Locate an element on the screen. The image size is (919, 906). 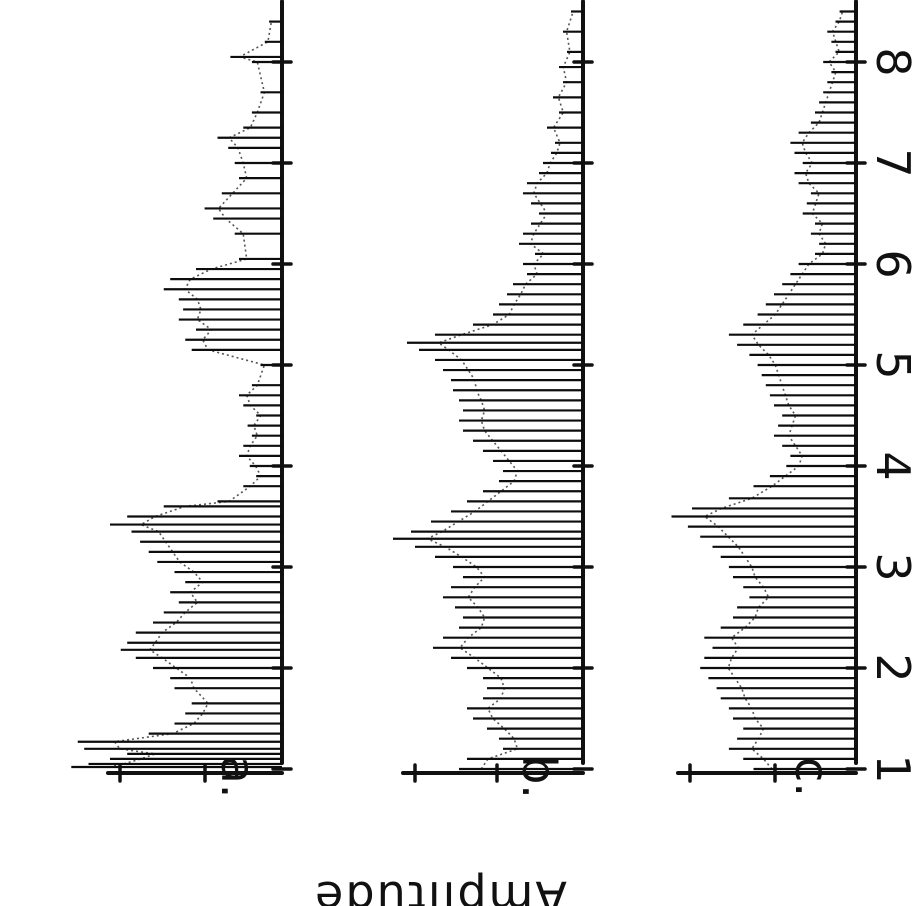
panel-label: c. is located at coordinates (812, 777).